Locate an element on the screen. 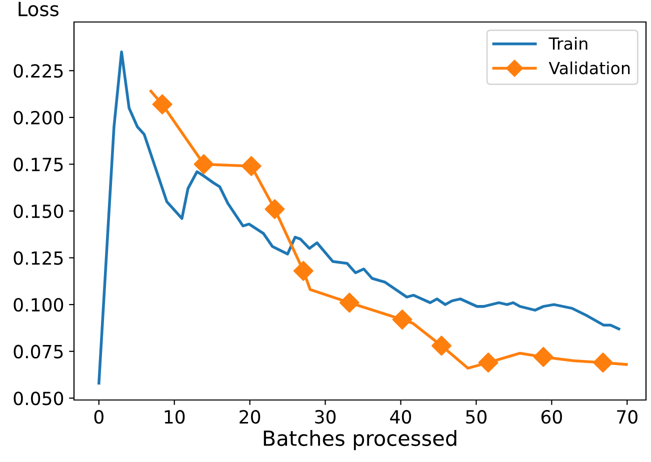 This screenshot has width=651, height=462. y-tick-label: 0.175 is located at coordinates (38, 165).